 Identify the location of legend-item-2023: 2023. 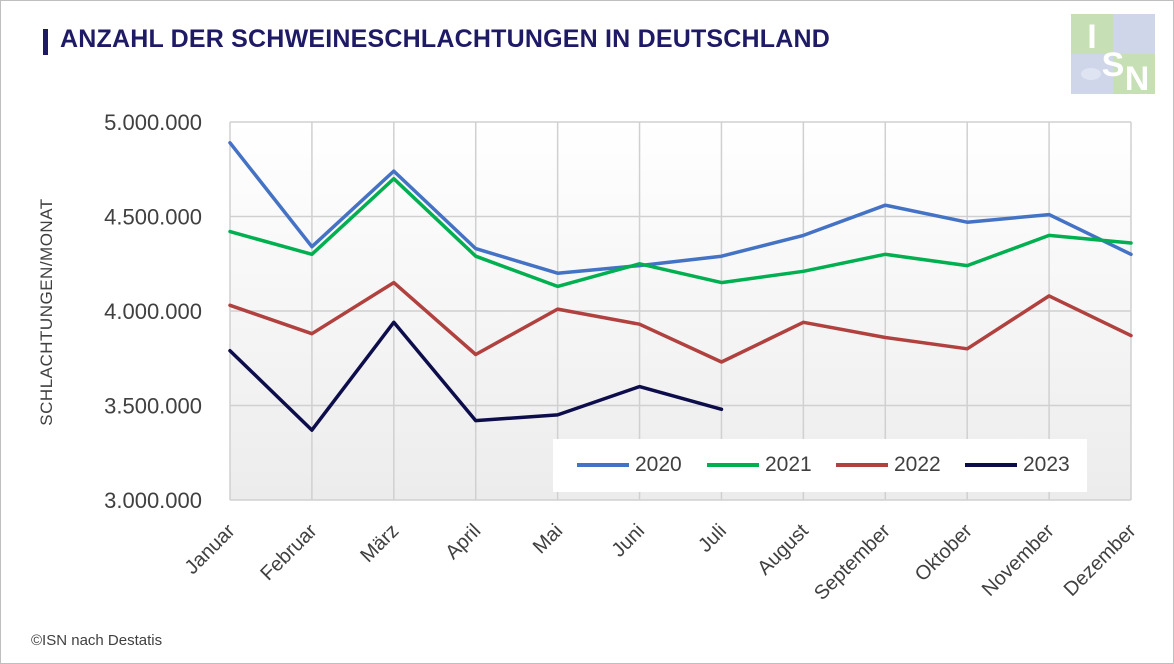
(1017, 465).